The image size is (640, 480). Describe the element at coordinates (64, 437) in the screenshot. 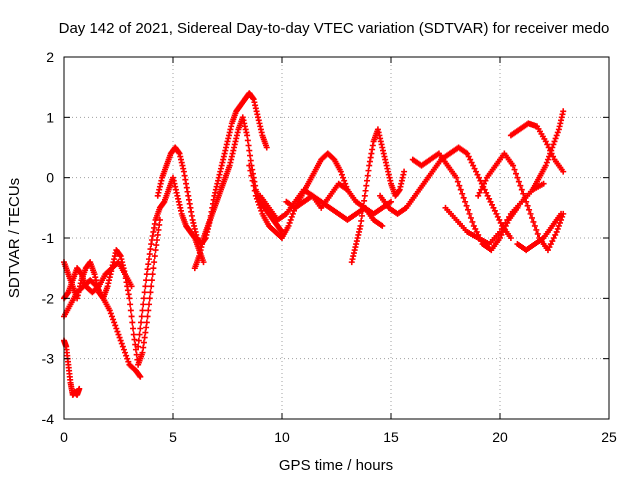

I see `x-tick-label: 0` at that location.